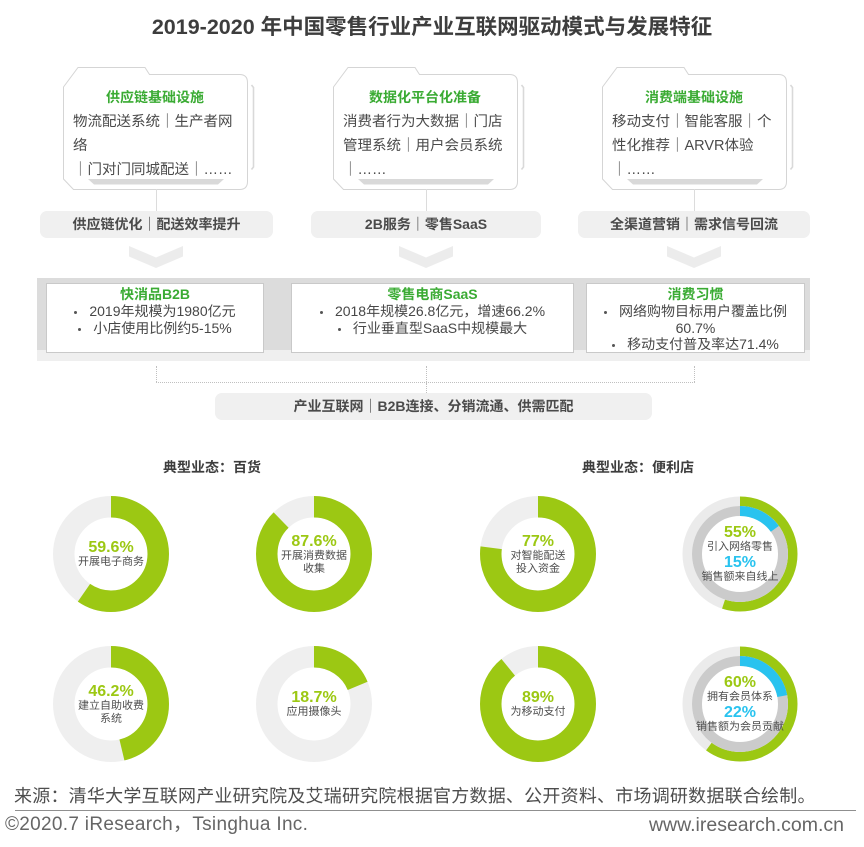  Describe the element at coordinates (425, 97) in the screenshot. I see `svg-text: 数据化平台化准备` at that location.